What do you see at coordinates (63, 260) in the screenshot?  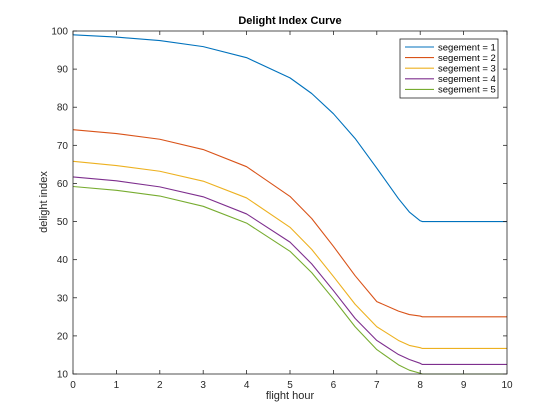 I see `y-tick-label: 40` at bounding box center [63, 260].